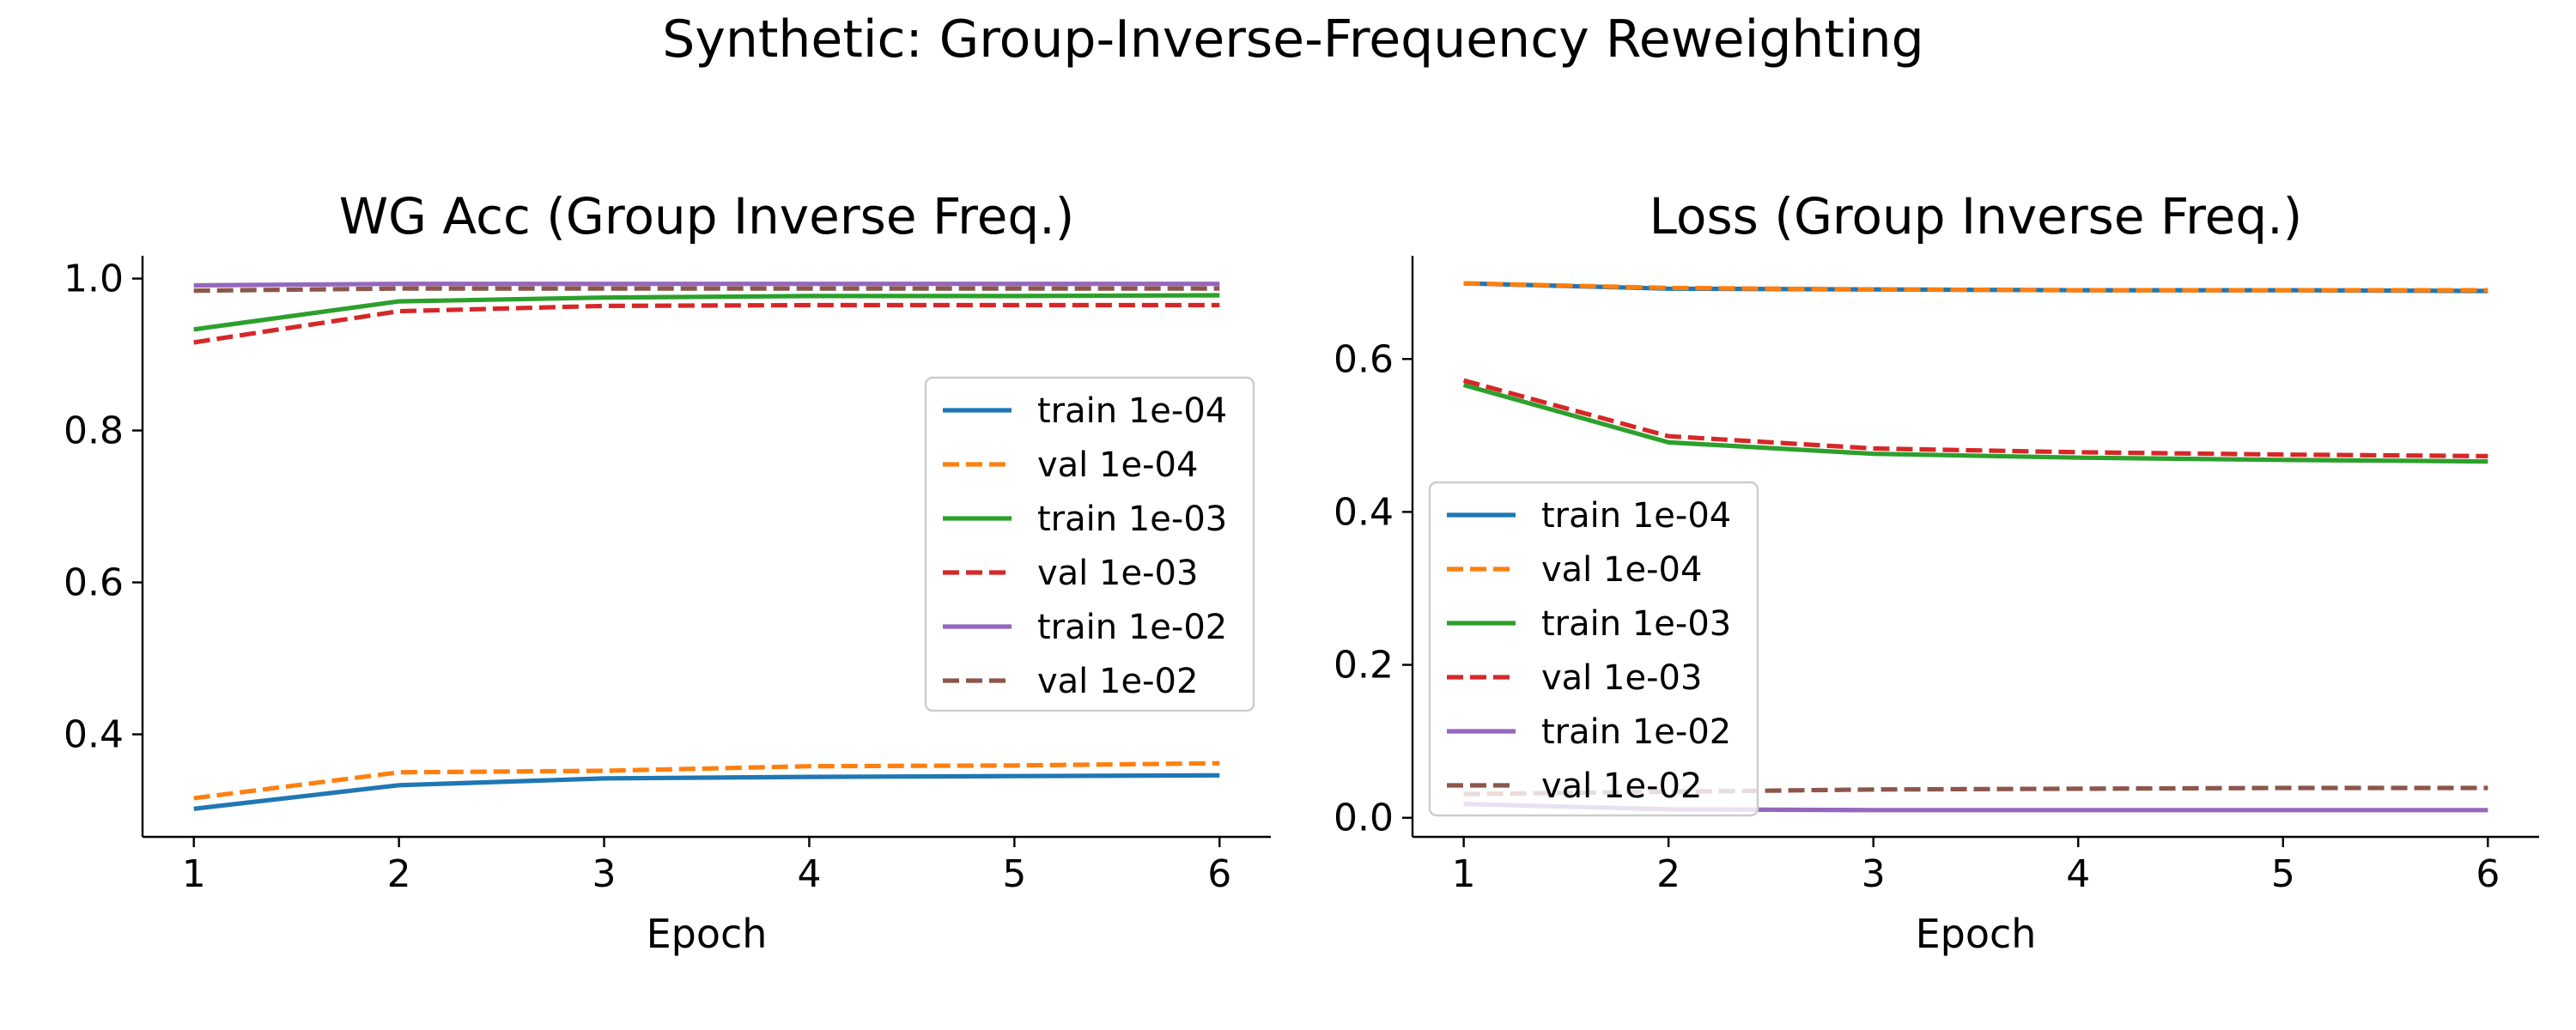 This screenshot has width=2576, height=1030. What do you see at coordinates (1976, 216) in the screenshot?
I see `panel-title: Loss (Group Inverse Freq.)` at bounding box center [1976, 216].